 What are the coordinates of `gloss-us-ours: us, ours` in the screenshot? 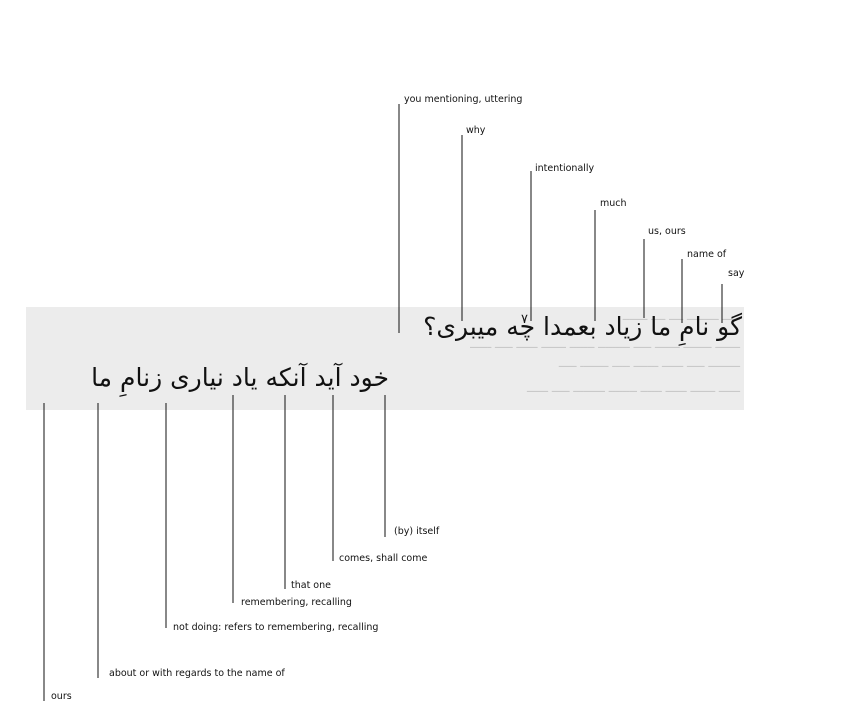 It's located at (667, 231).